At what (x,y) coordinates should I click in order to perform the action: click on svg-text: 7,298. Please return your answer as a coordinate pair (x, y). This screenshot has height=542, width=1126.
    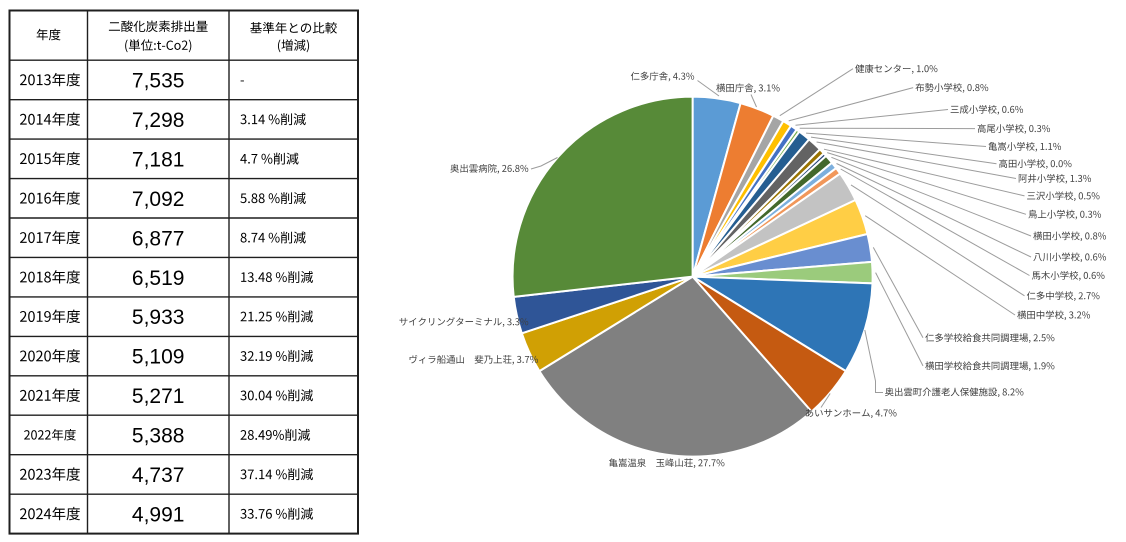
    Looking at the image, I should click on (158, 120).